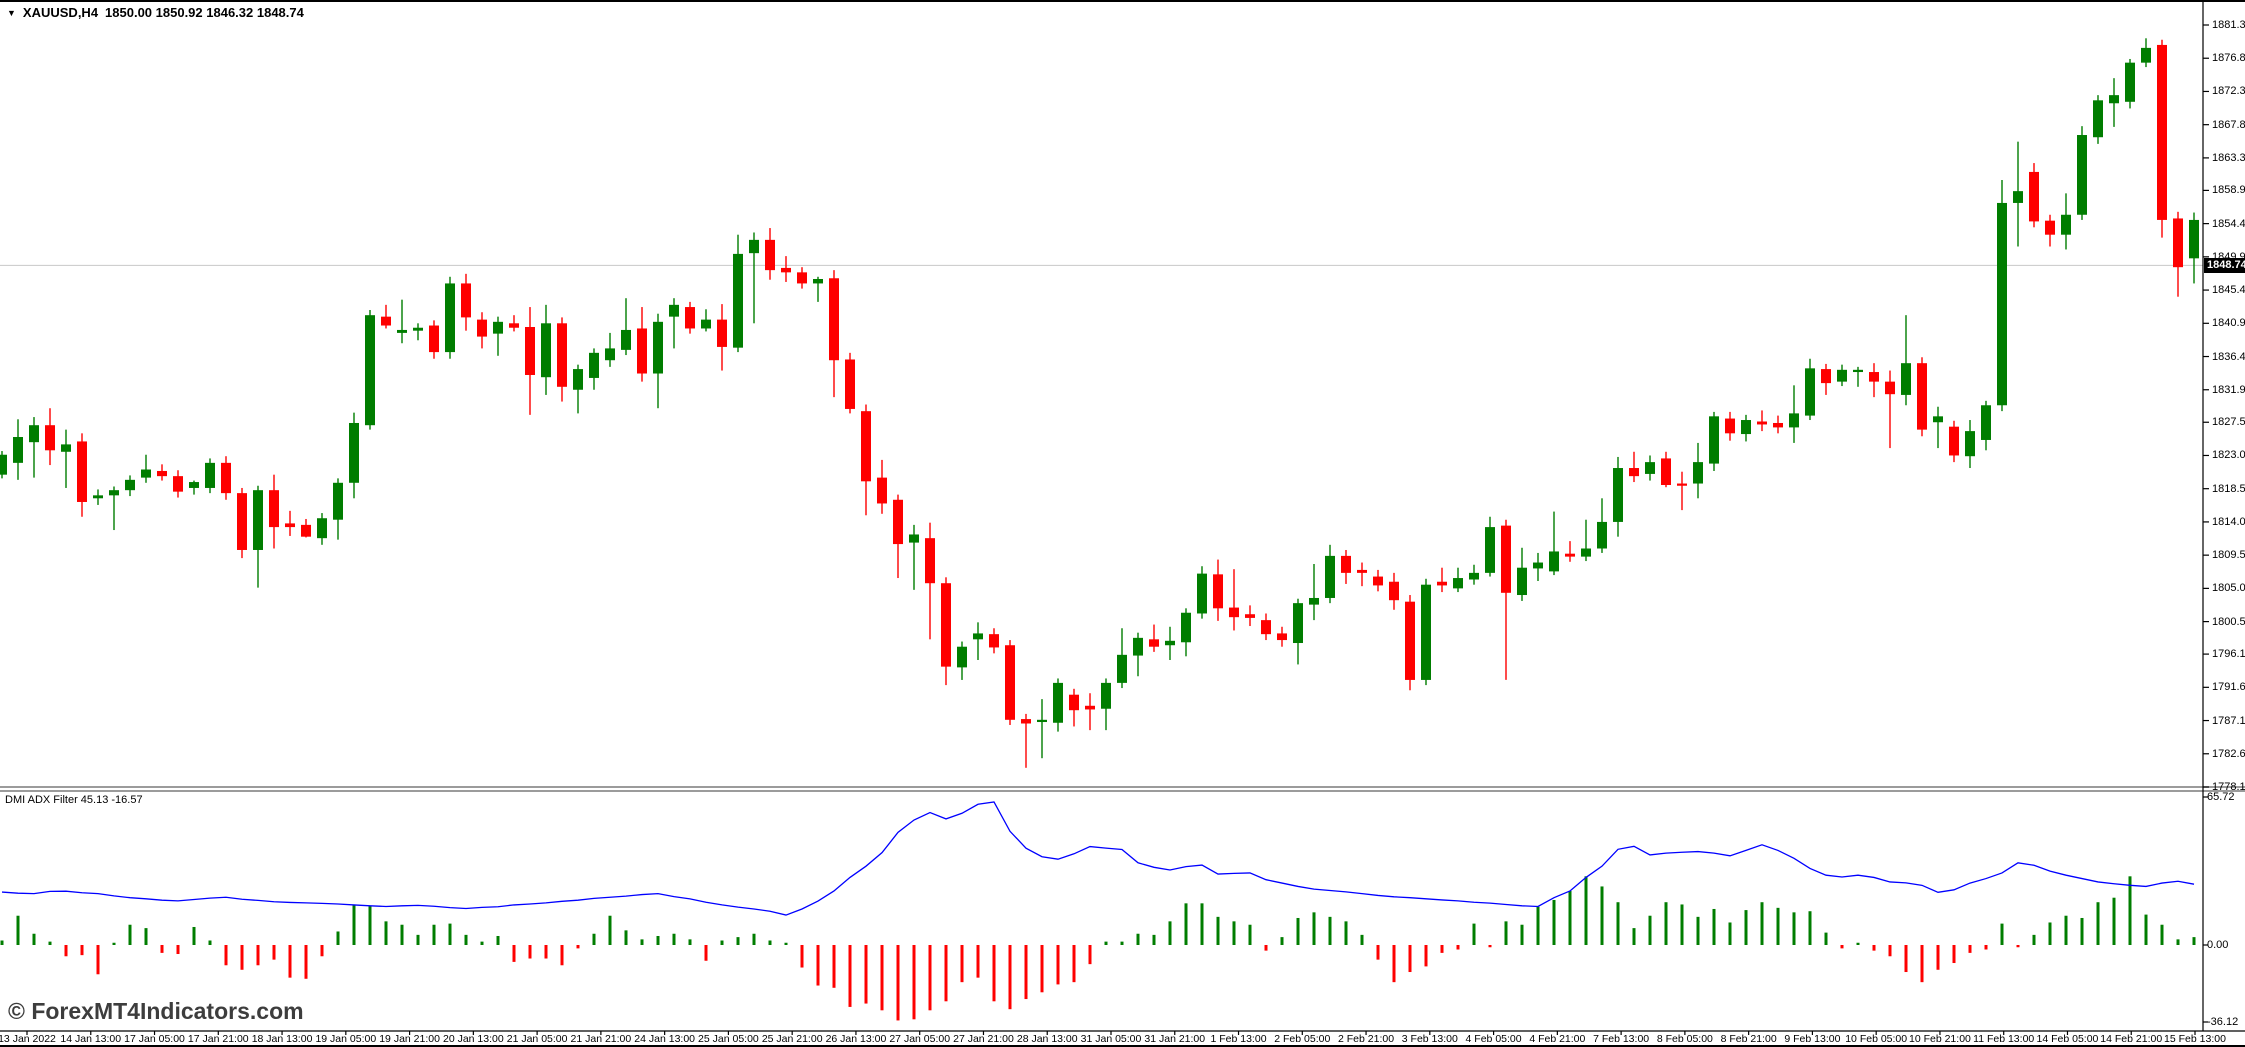  Describe the element at coordinates (154, 1039) in the screenshot. I see `time-tick-label: 17 Jan 05:00` at that location.